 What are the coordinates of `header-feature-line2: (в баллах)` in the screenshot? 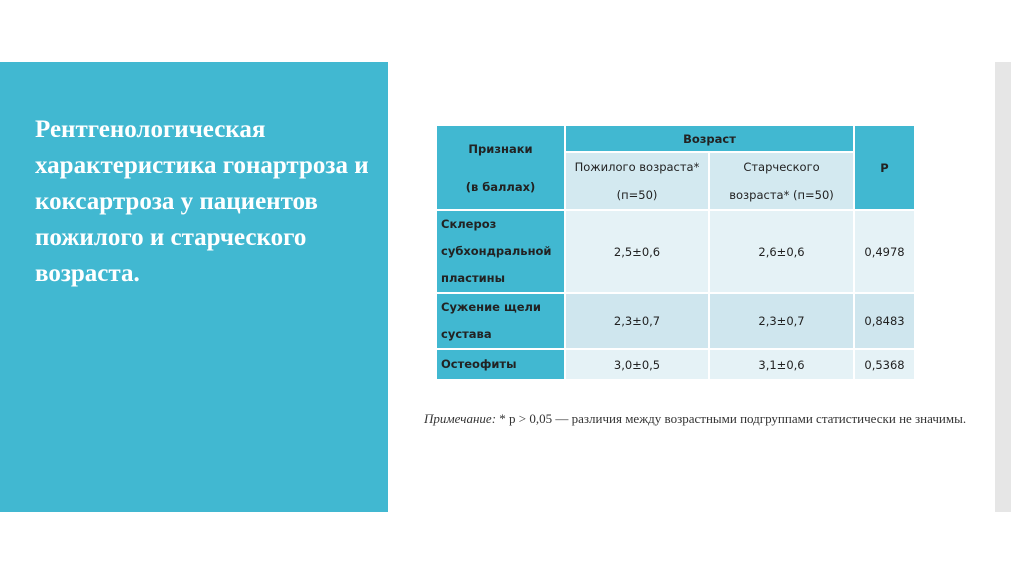 It's located at (500, 186).